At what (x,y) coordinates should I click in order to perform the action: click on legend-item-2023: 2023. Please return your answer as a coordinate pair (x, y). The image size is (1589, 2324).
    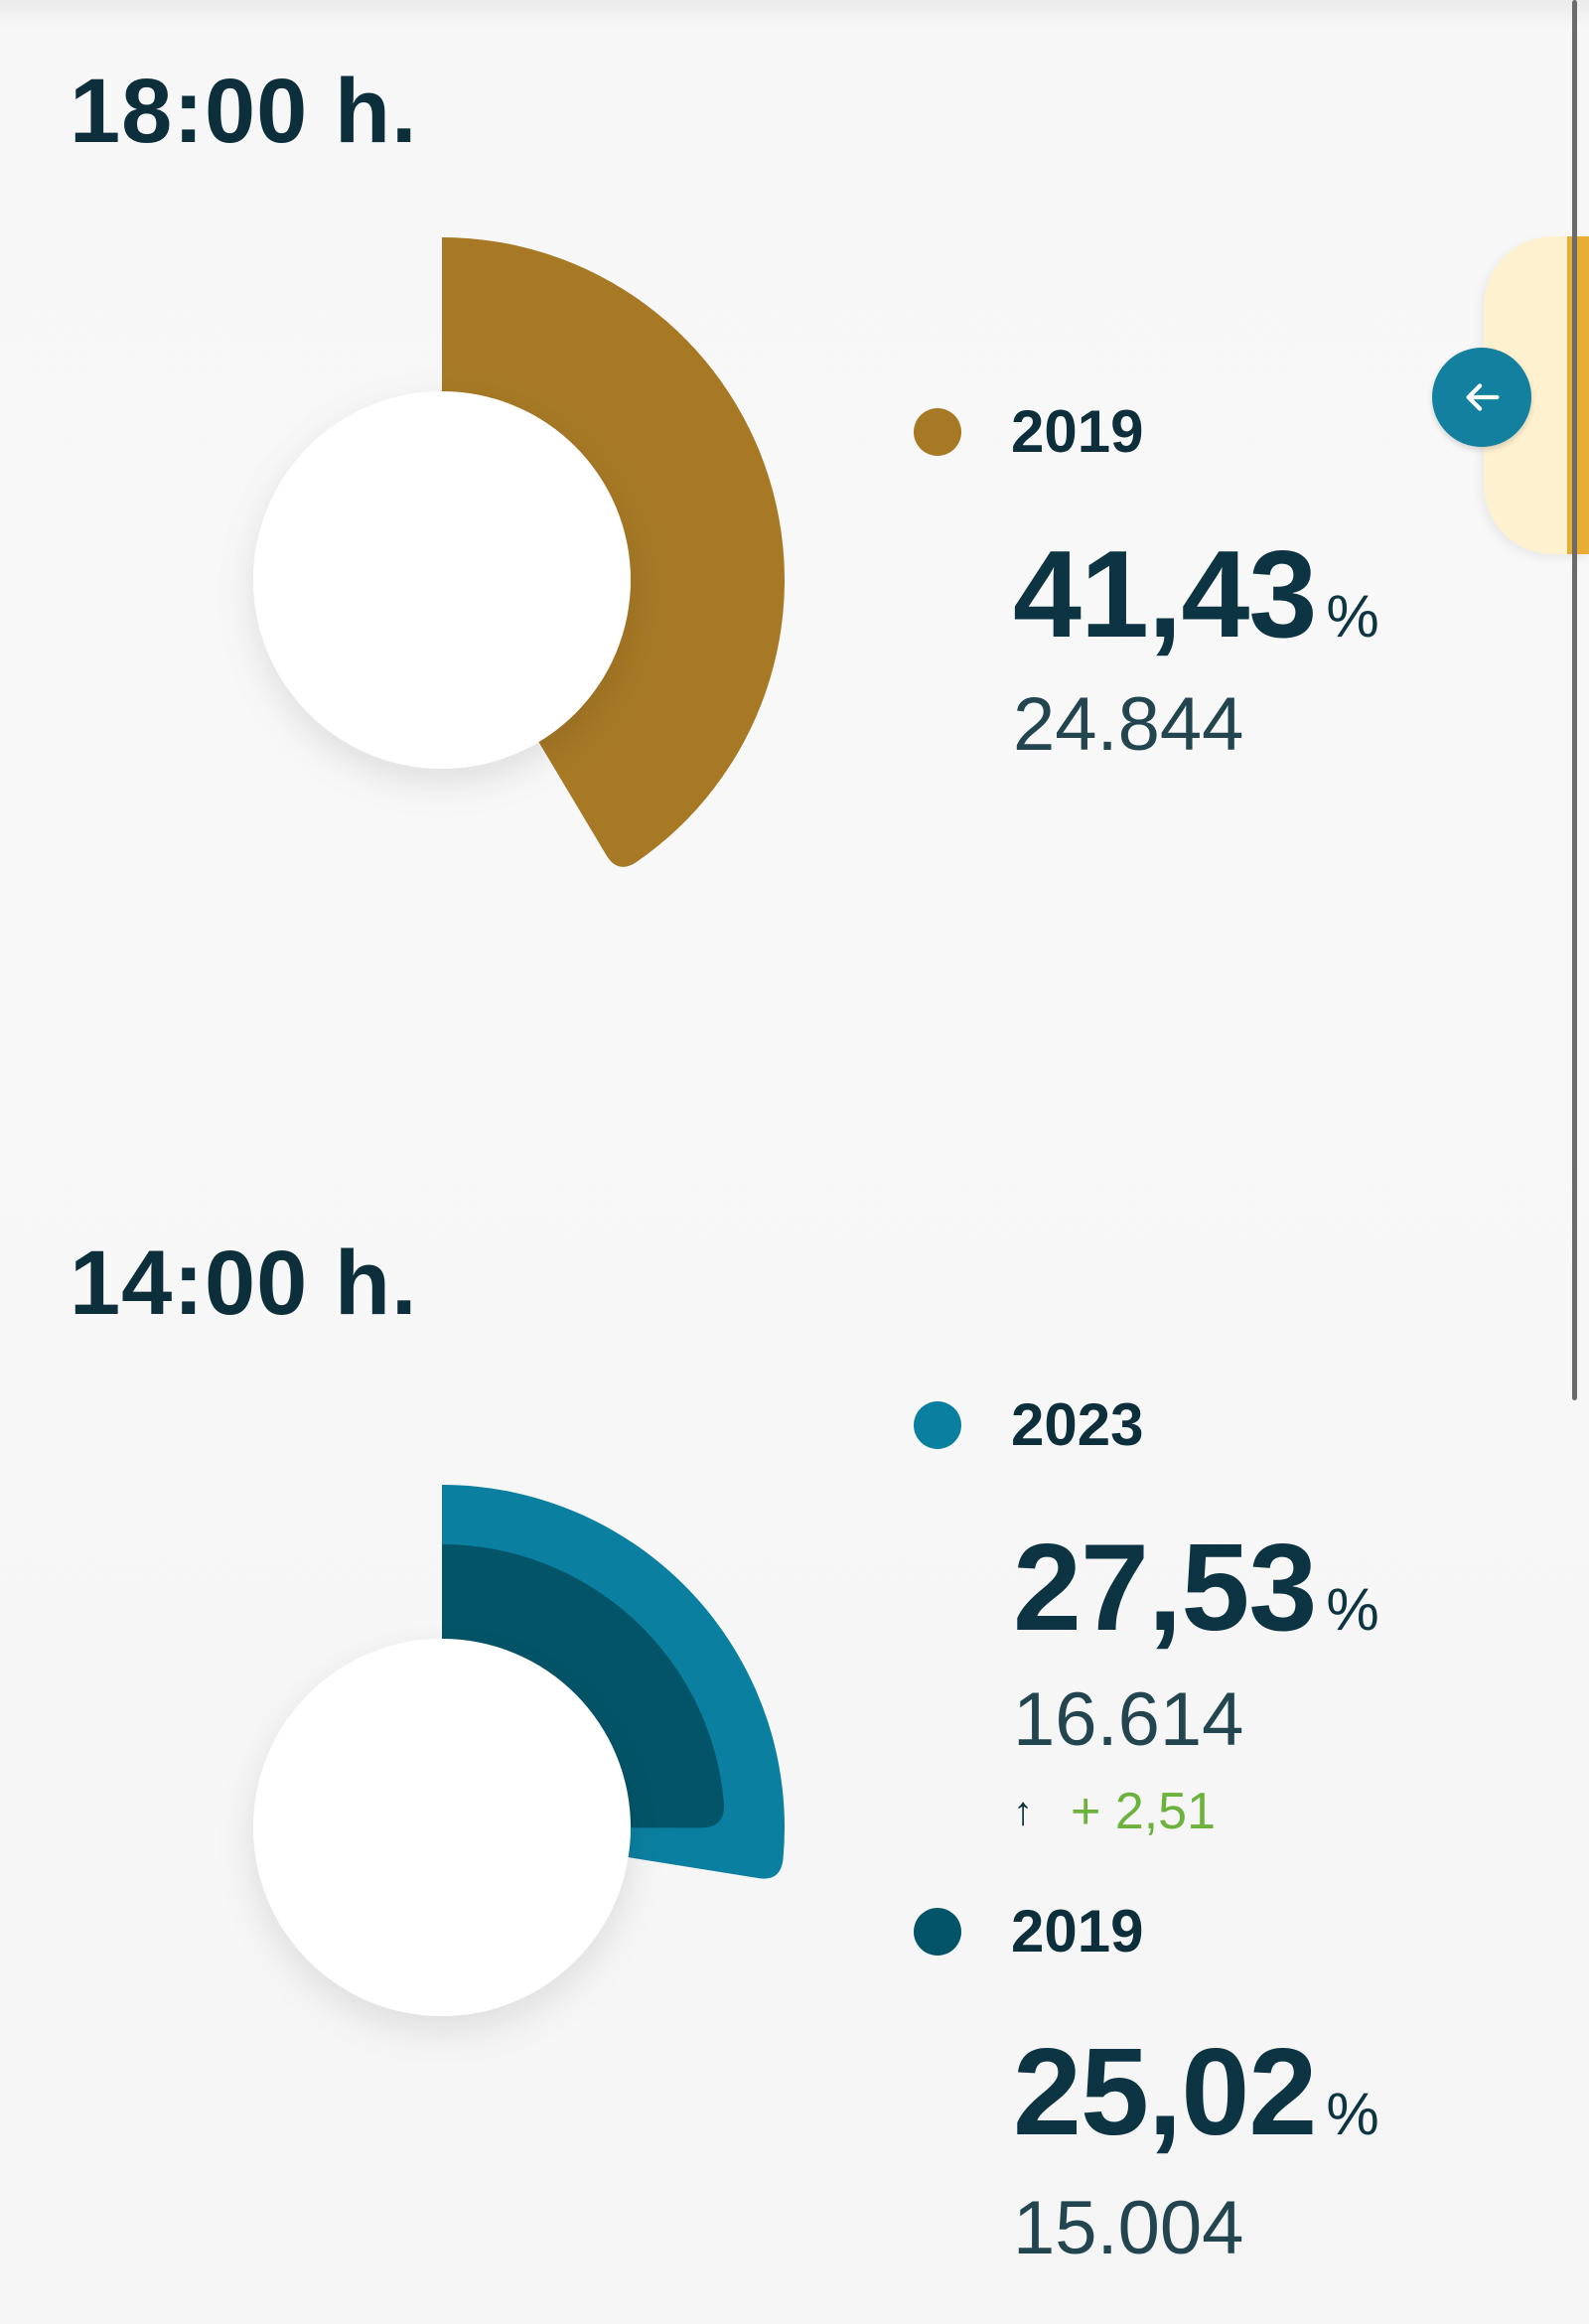
    Looking at the image, I should click on (1028, 1424).